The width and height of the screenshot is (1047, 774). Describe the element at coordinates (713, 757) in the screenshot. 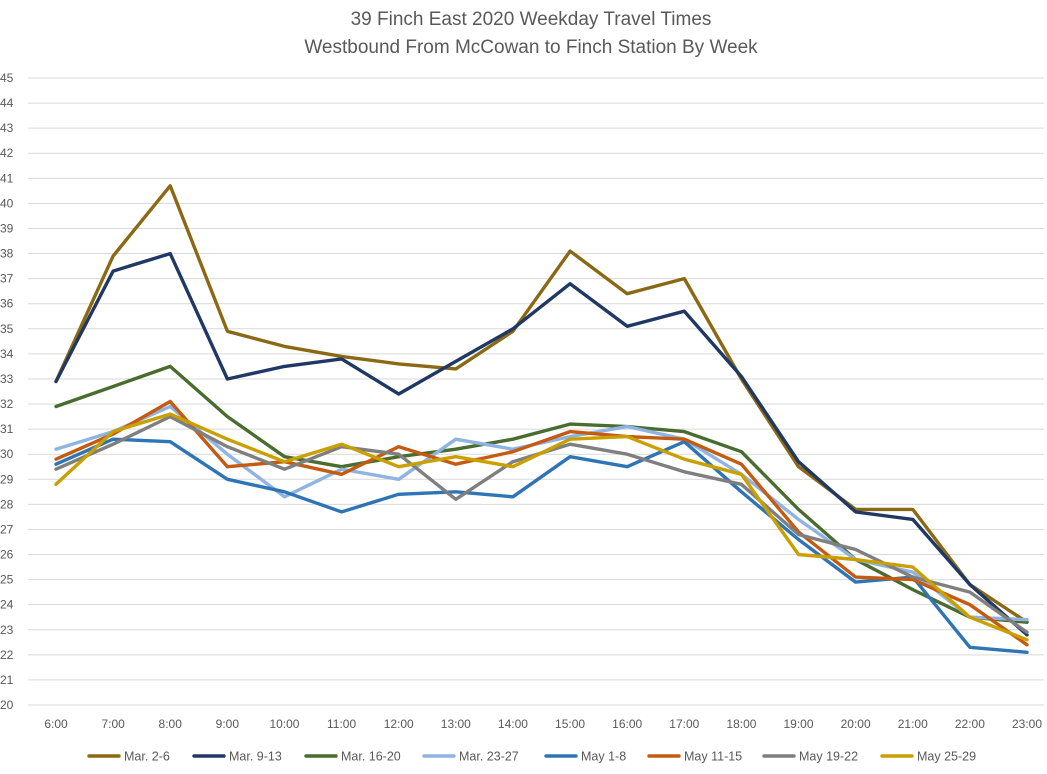

I see `legend-label-5: May 11-15` at that location.